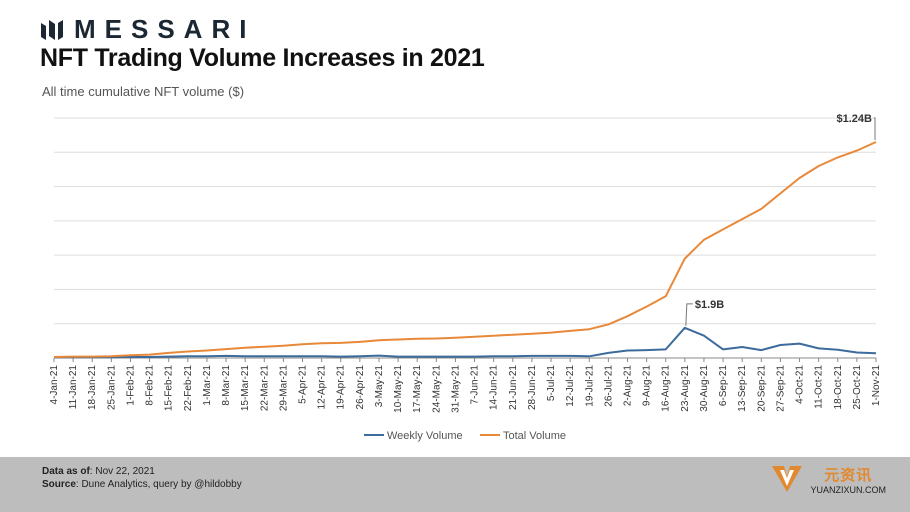  Describe the element at coordinates (800, 384) in the screenshot. I see `x-tick-label: 4-Oct-21` at that location.